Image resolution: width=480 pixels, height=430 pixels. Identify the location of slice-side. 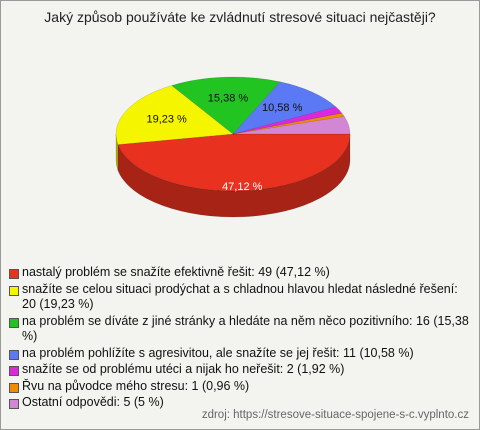
(234, 175).